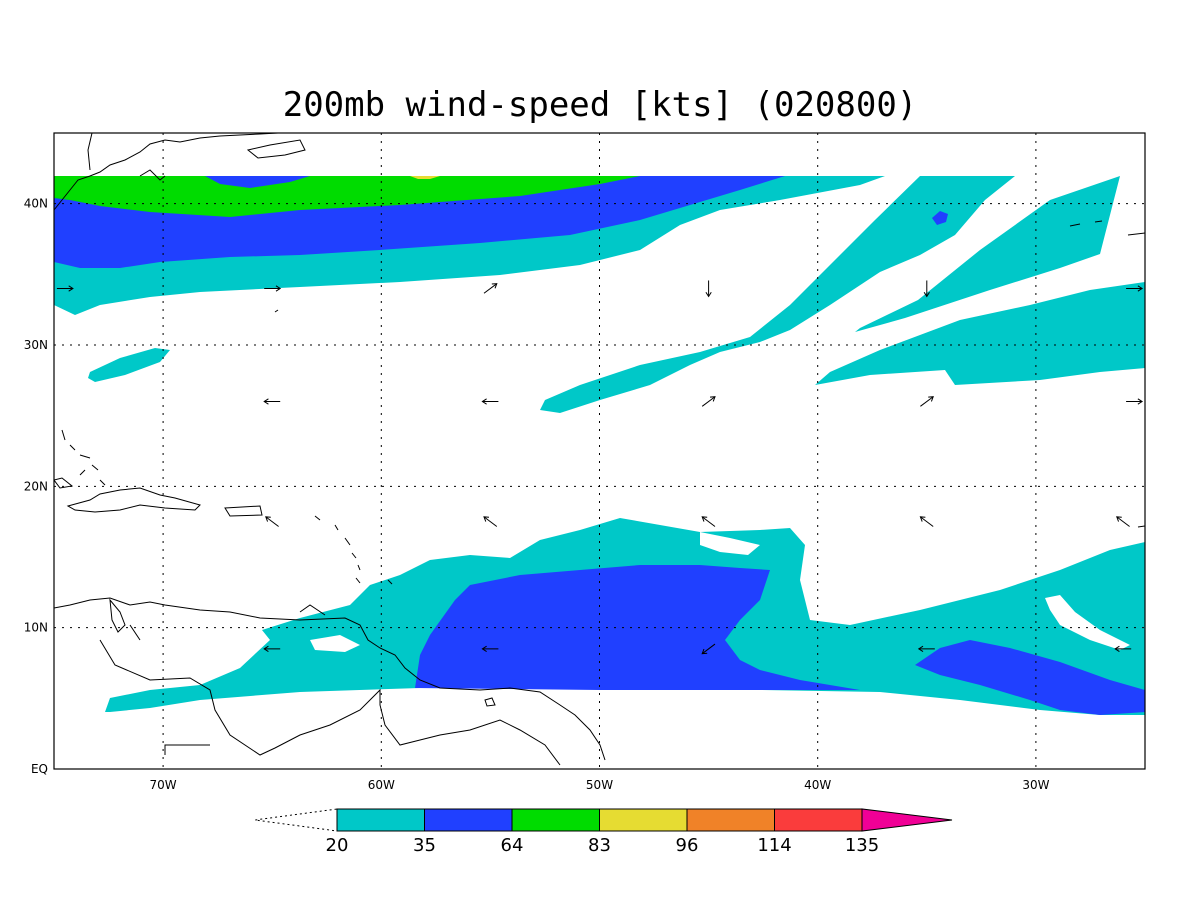  I want to click on x-tick-label: 60W, so click(381, 785).